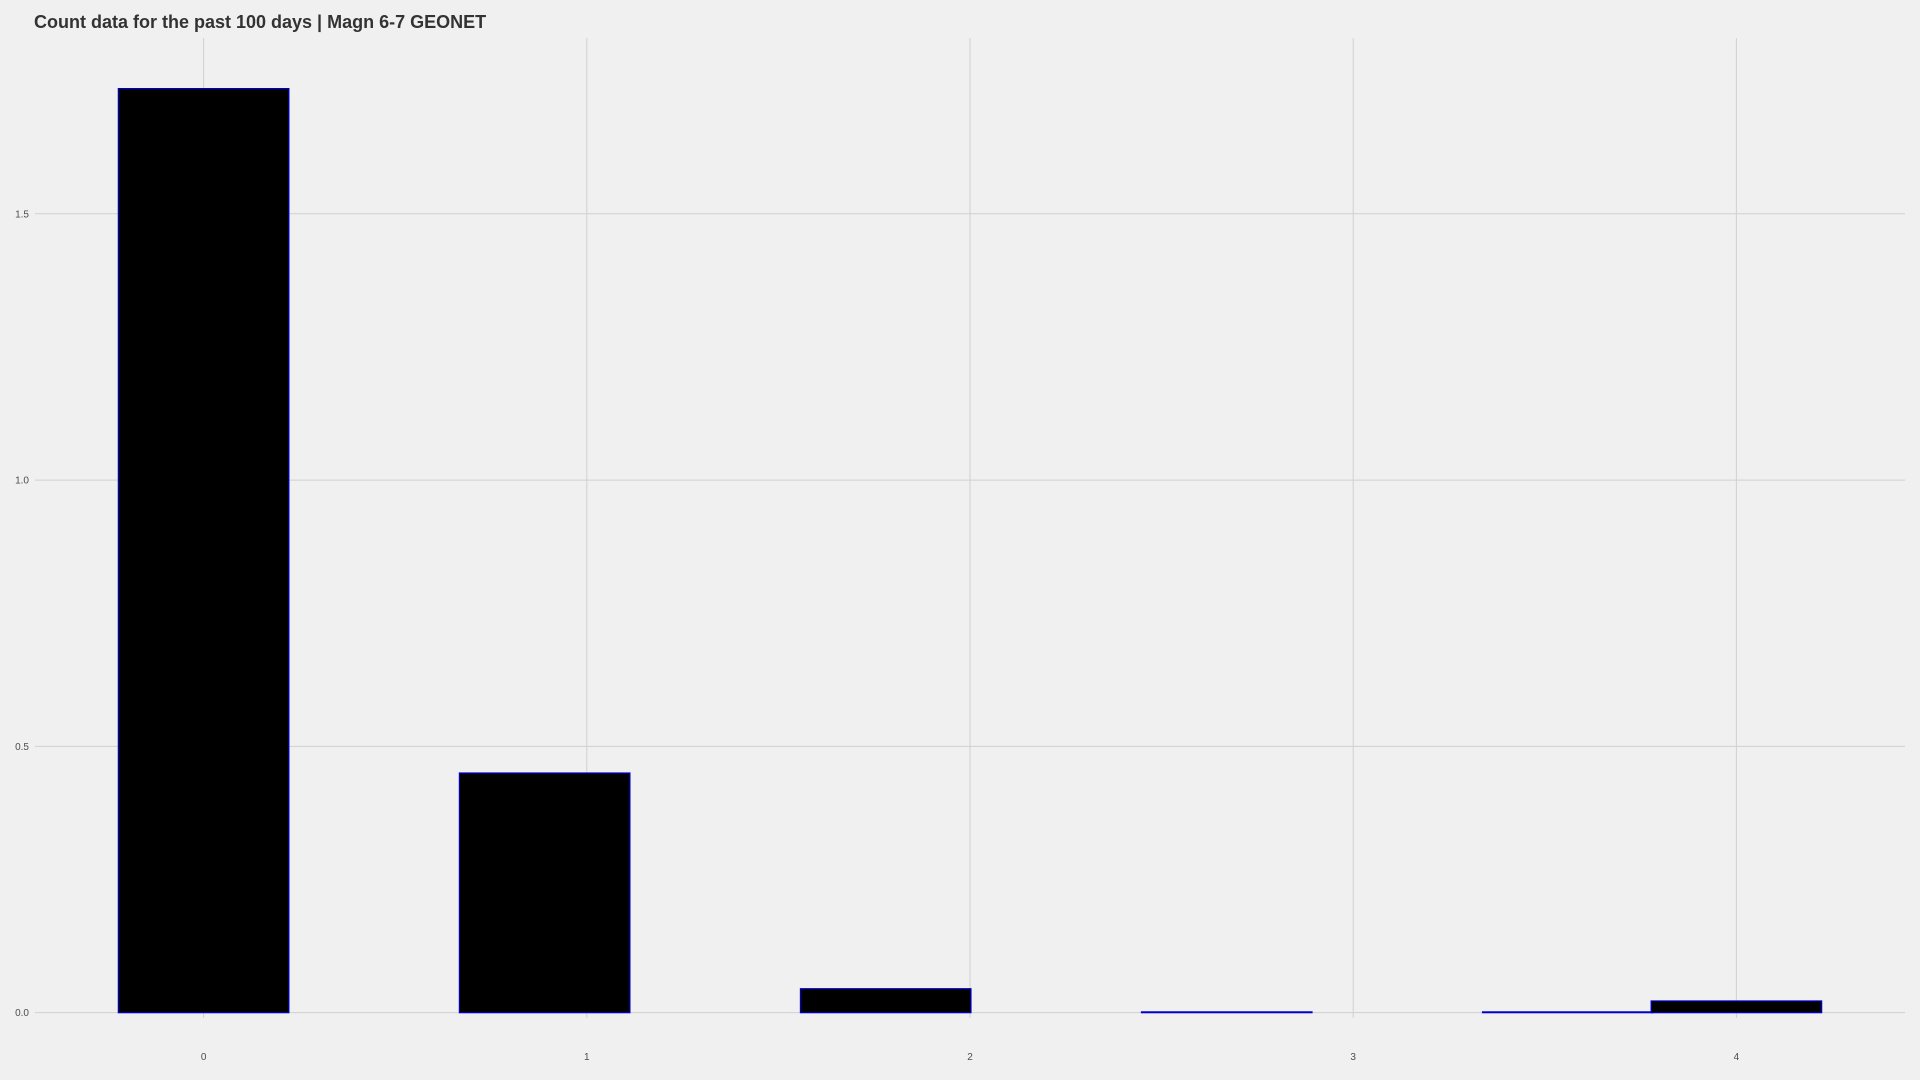  What do you see at coordinates (1737, 1057) in the screenshot?
I see `x-tick-label: 4` at bounding box center [1737, 1057].